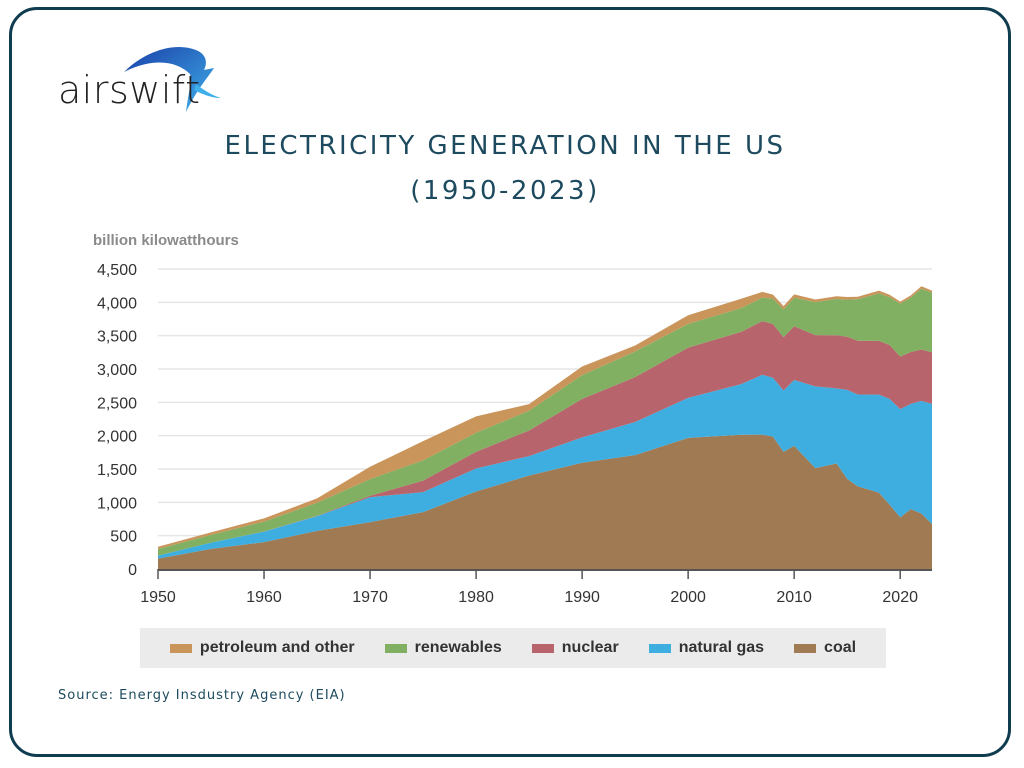 The image size is (1024, 768). I want to click on x-tick-label: 1980, so click(476, 597).